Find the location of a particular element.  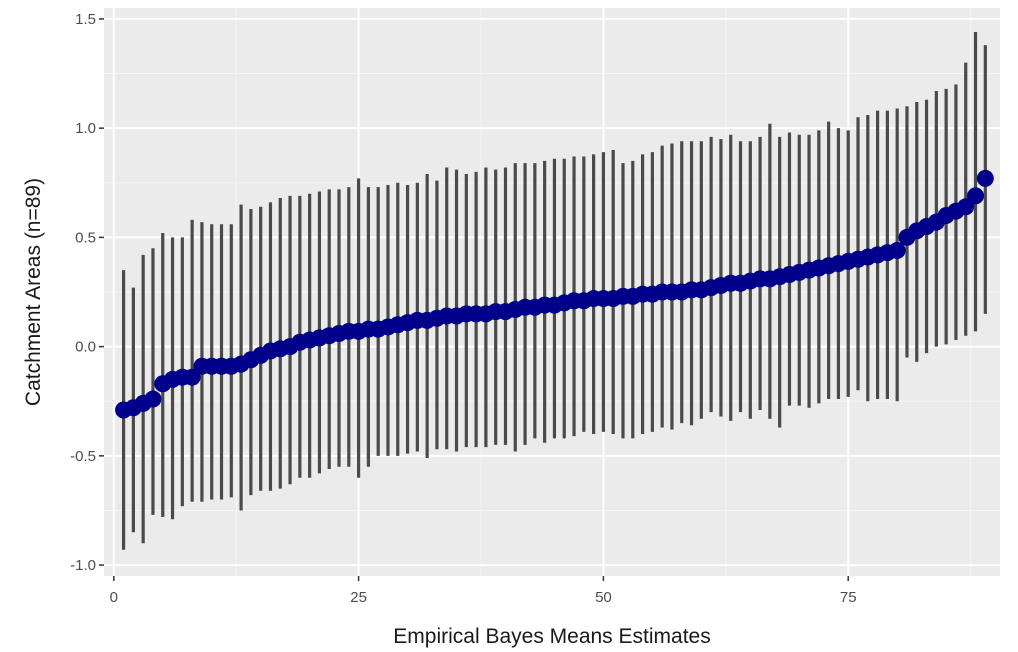

y-tick-label: 1.0 is located at coordinates (85, 128).